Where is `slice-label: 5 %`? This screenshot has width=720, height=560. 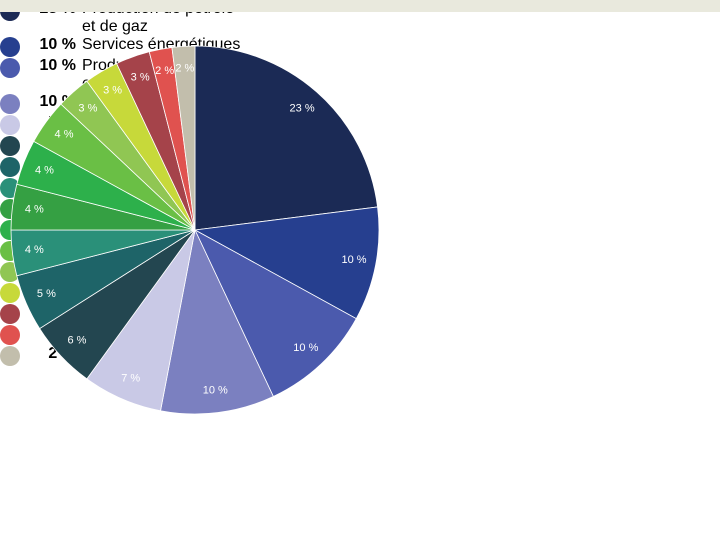
slice-label: 5 % is located at coordinates (46, 294).